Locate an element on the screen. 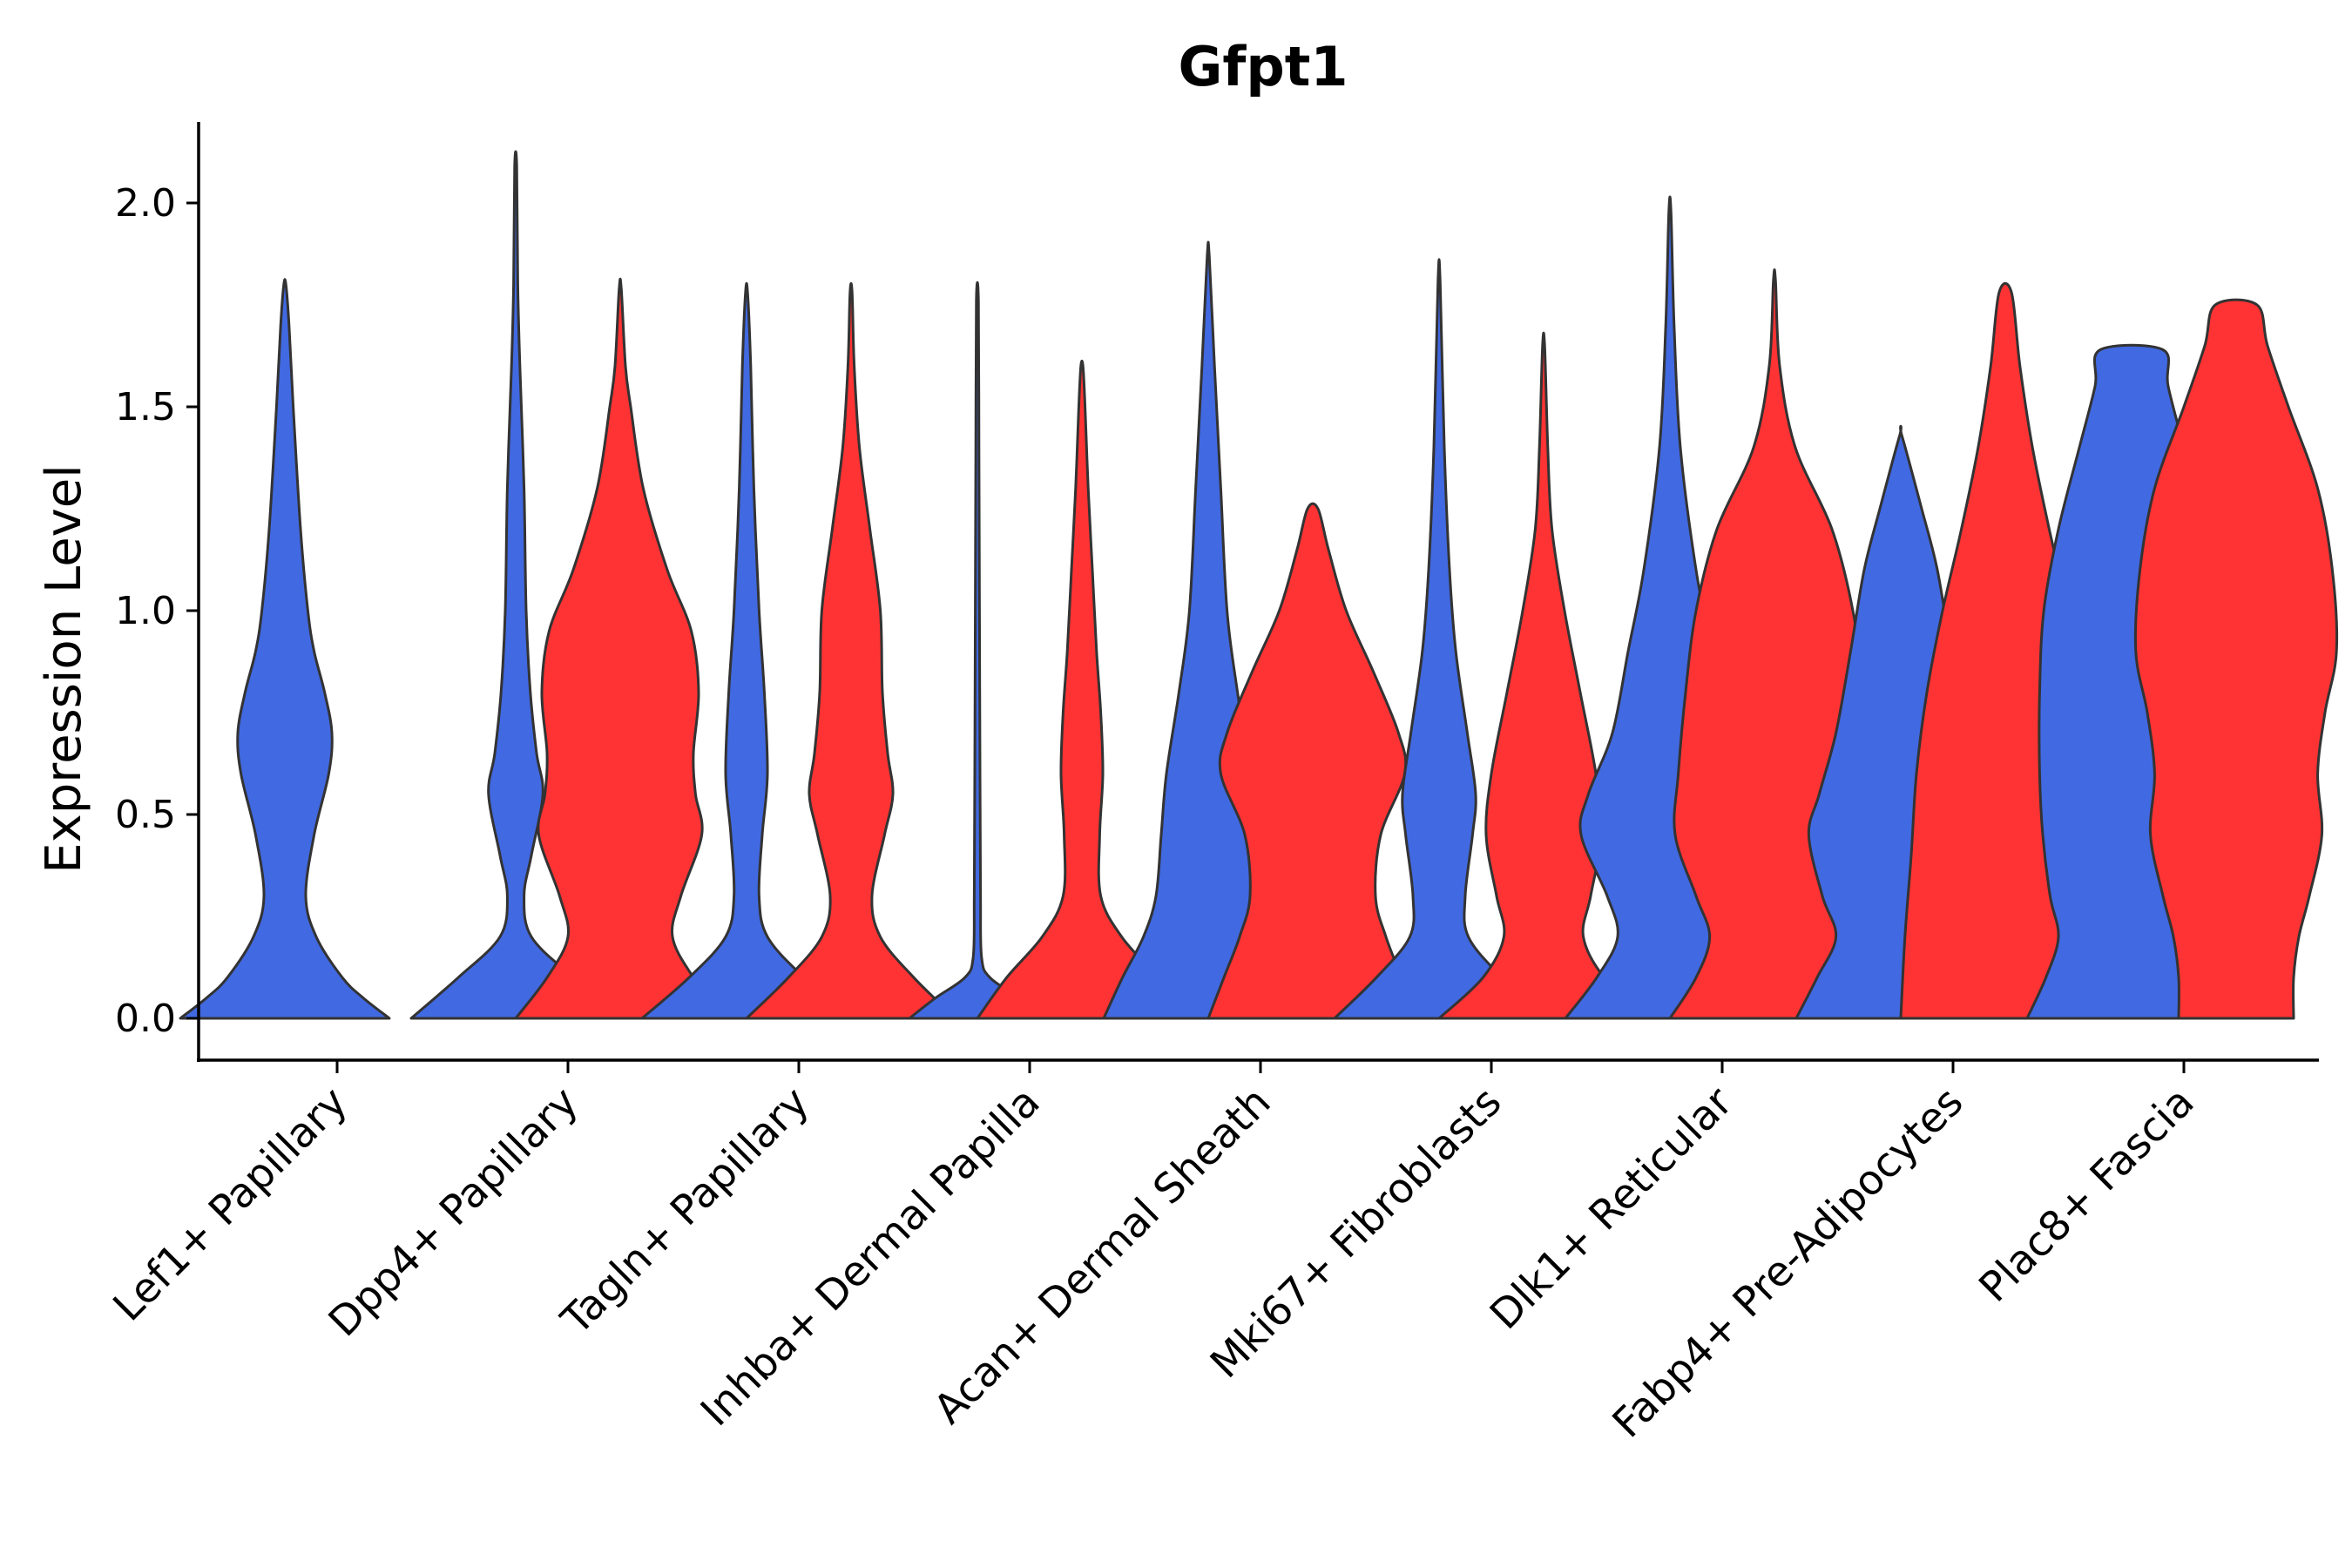 This screenshot has height=1568, width=2352. y-tick-label: 2.0 is located at coordinates (145, 204).